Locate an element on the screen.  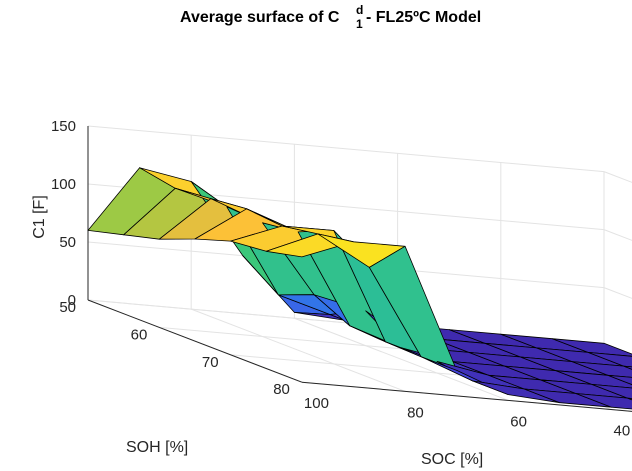
soh-tick-label: 50 is located at coordinates (67, 307).